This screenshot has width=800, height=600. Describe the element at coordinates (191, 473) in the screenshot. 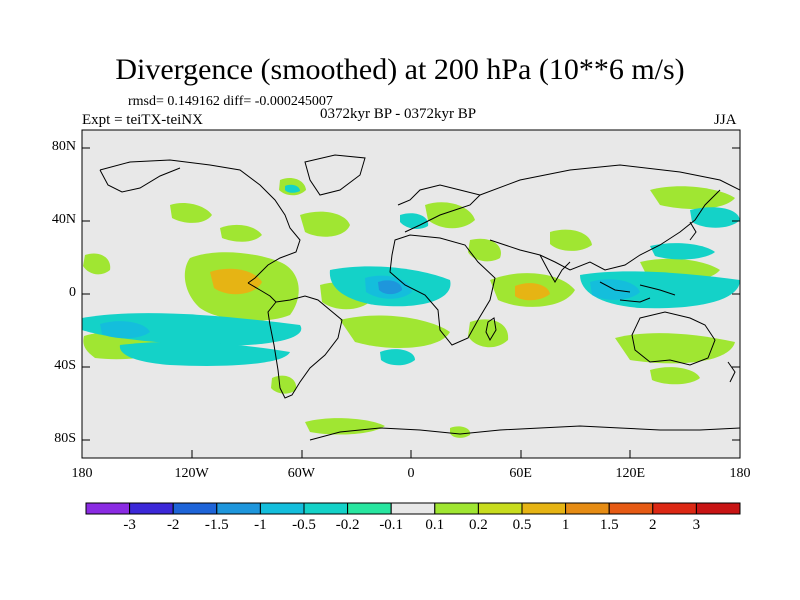

I see `x-tick-label: 120W` at that location.